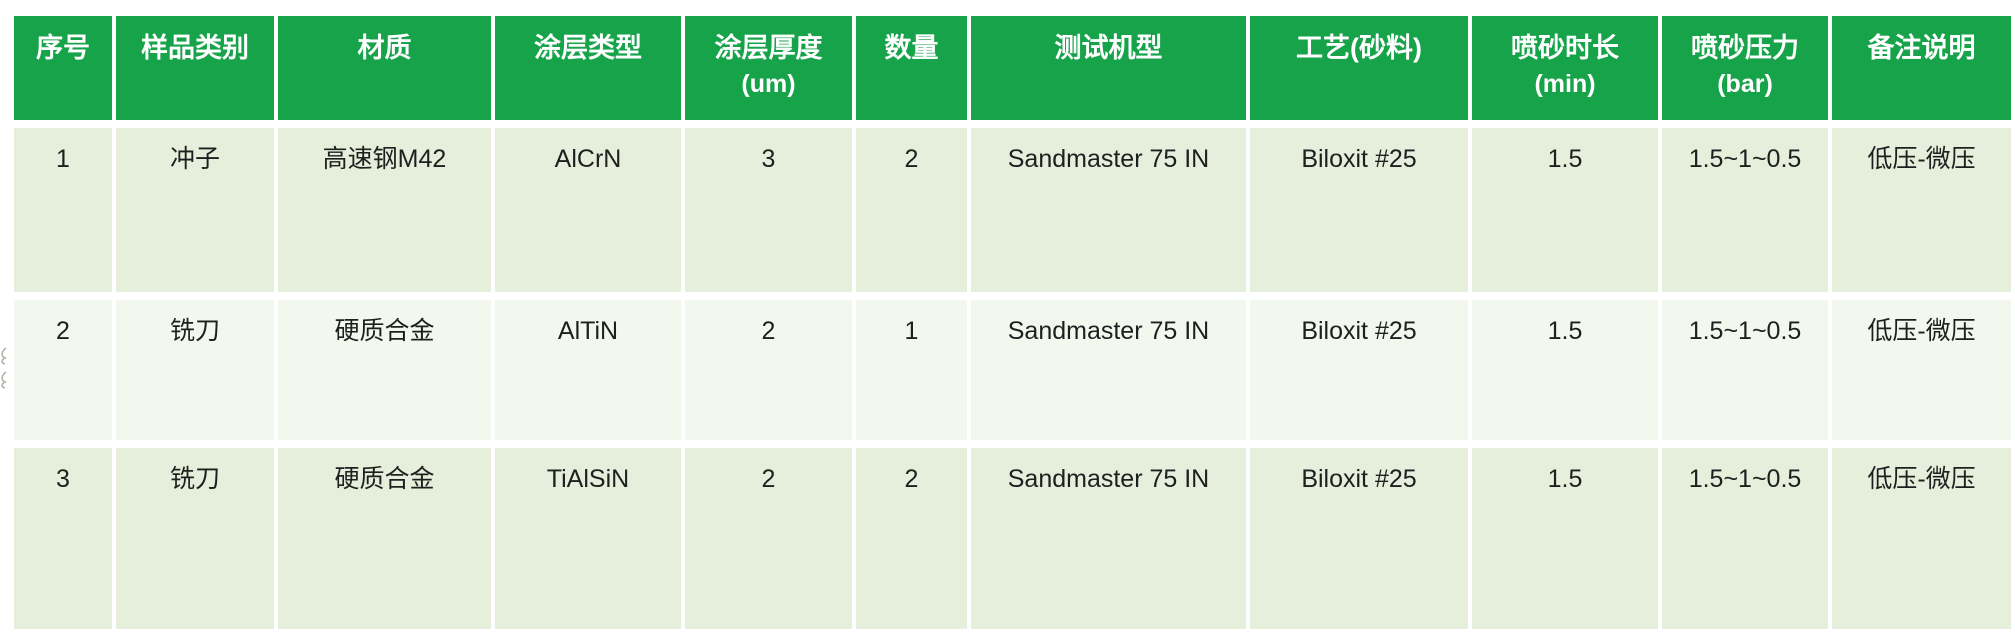  Describe the element at coordinates (768, 48) in the screenshot. I see `header-label: 涂层厚度` at that location.